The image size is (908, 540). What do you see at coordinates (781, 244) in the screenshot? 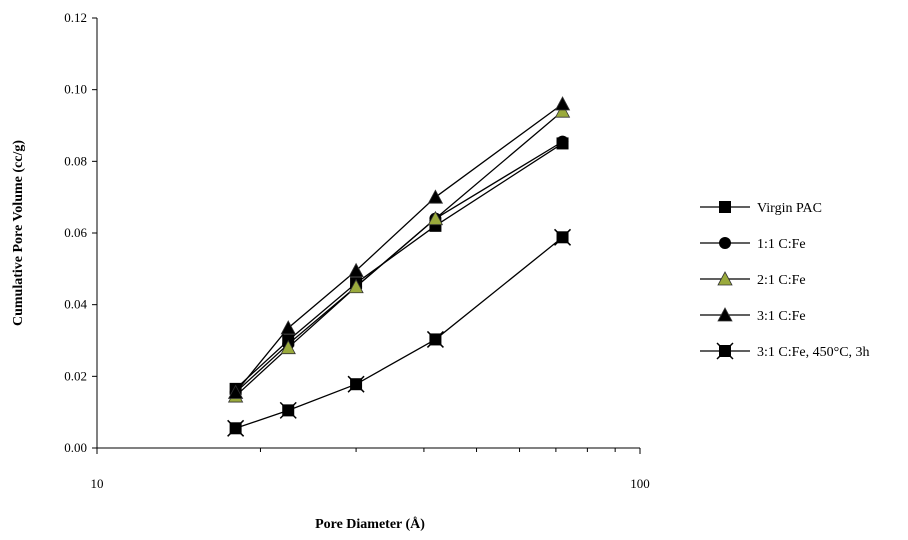
I see `legend-label: 1:1 C:Fe` at bounding box center [781, 244].